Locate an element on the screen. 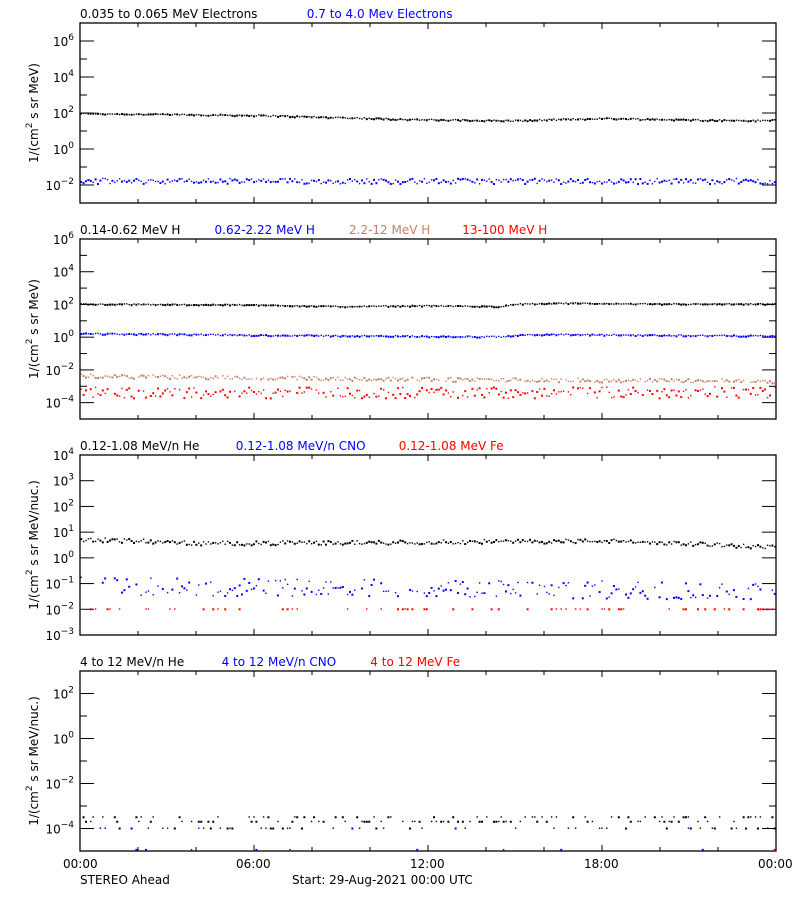 The width and height of the screenshot is (800, 900). legend-label: 0.62-2.22 MeV H is located at coordinates (265, 230).